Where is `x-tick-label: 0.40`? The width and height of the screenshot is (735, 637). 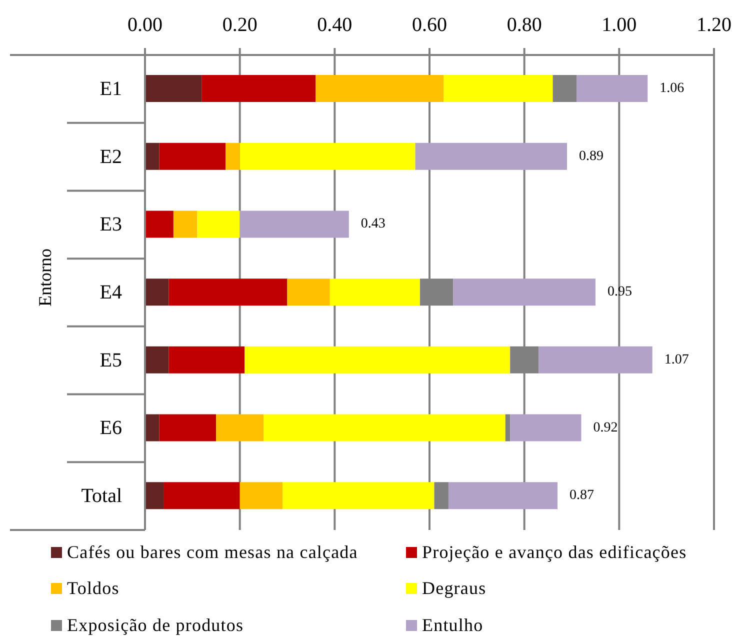 x-tick-label: 0.40 is located at coordinates (334, 25).